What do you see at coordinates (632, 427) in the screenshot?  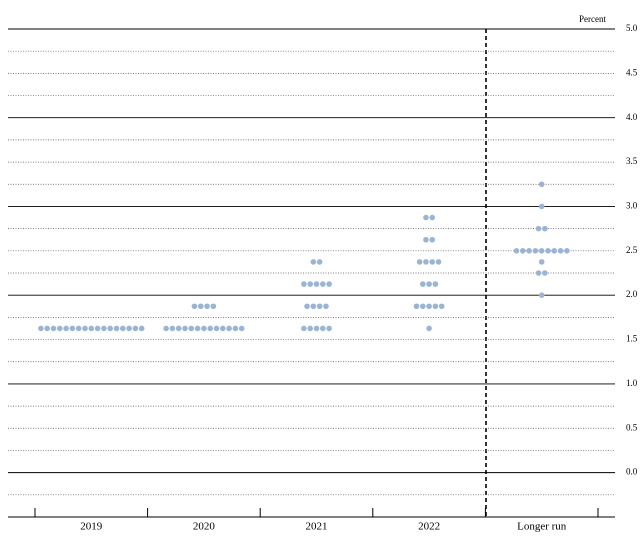 I see `y-tick-label: 0.5` at bounding box center [632, 427].